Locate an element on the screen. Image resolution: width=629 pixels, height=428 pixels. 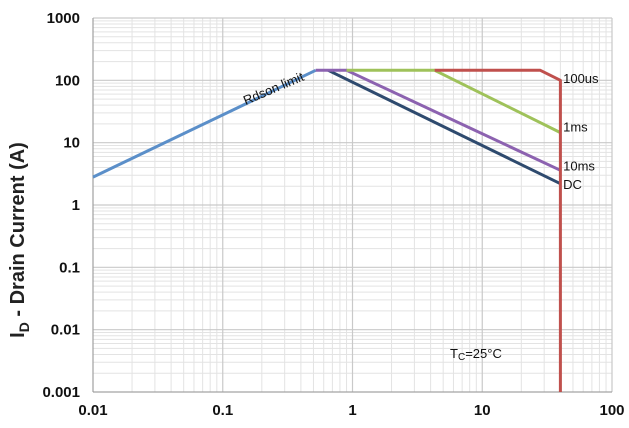
annotation-rdson-limit: Rdson limit is located at coordinates (273, 88).